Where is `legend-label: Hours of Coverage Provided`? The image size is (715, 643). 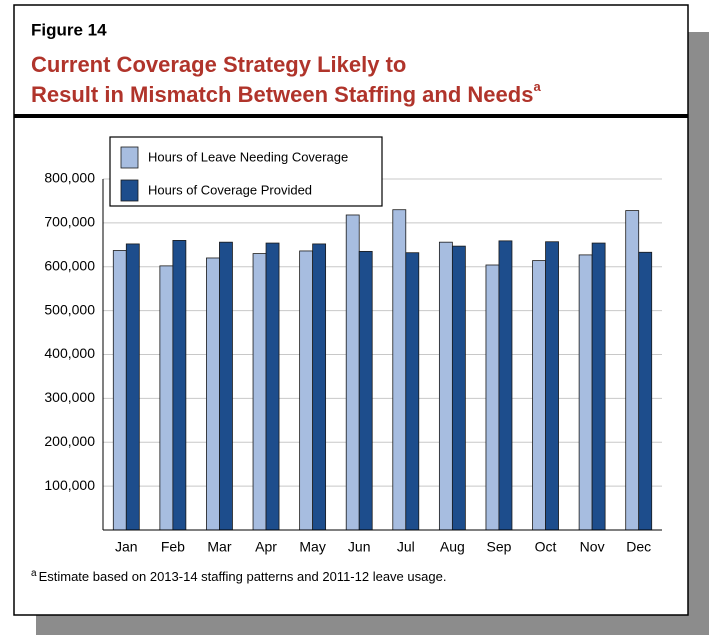 legend-label: Hours of Coverage Provided is located at coordinates (230, 189).